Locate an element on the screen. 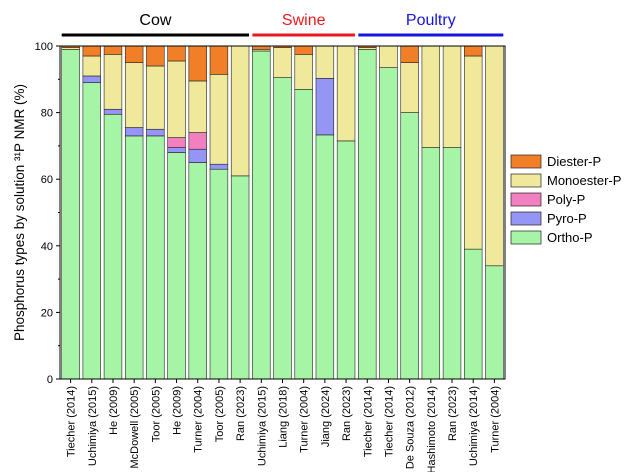 Image resolution: width=633 pixels, height=472 pixels. x-tick-label: Liang (2018) is located at coordinates (284, 417).